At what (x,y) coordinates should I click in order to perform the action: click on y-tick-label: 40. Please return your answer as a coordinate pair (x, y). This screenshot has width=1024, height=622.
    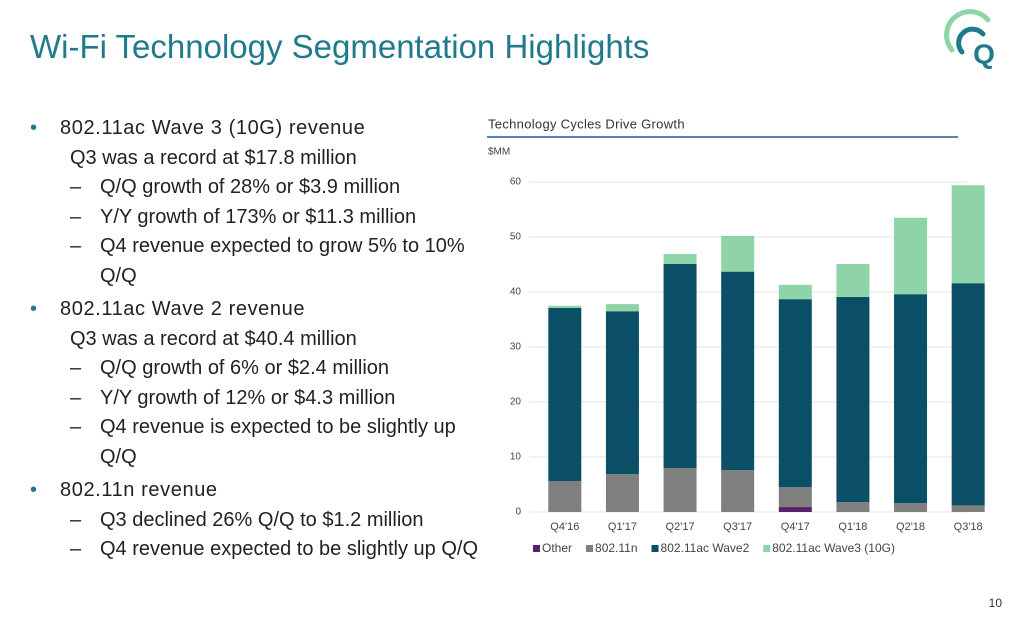
    Looking at the image, I should click on (516, 292).